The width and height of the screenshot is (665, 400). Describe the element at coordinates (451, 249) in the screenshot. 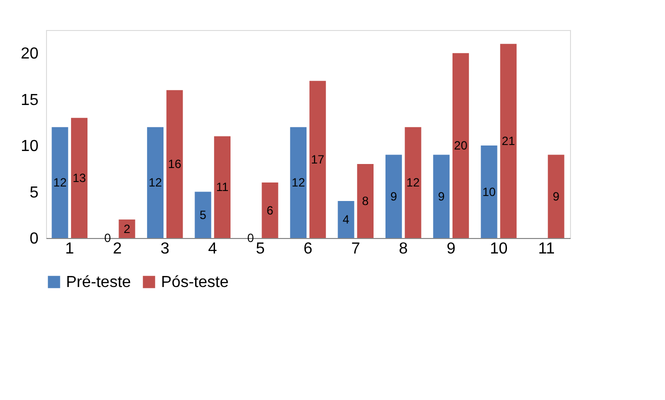

I see `x-tick-label: 9` at that location.